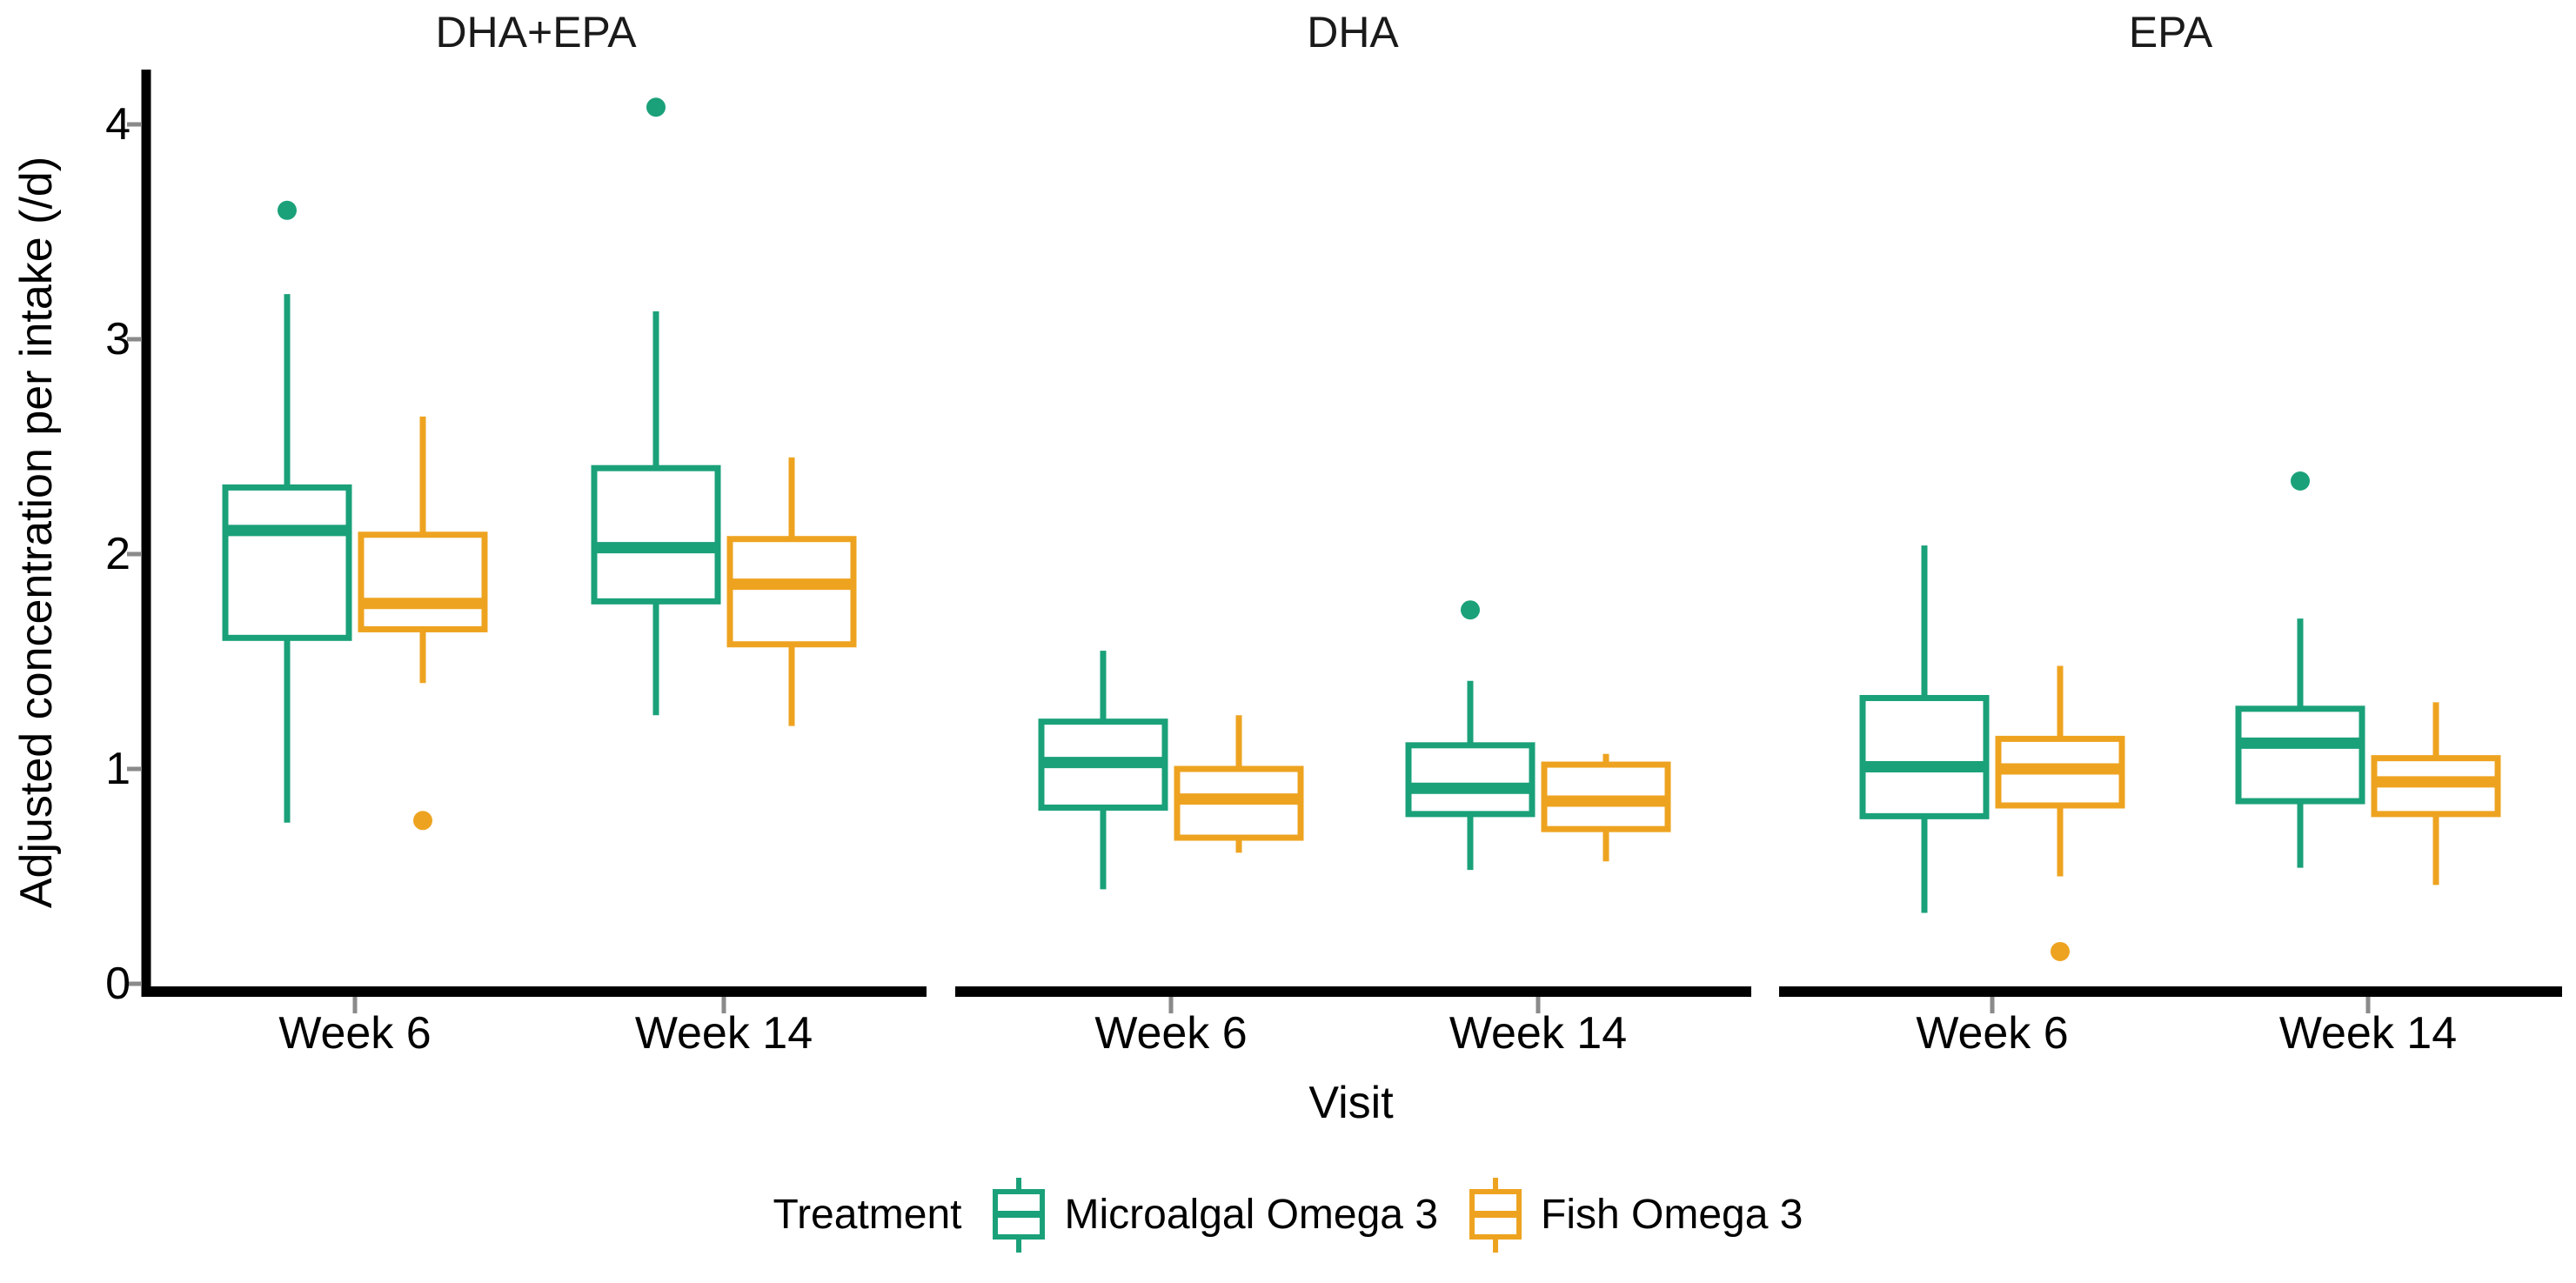 This screenshot has width=2576, height=1283. Describe the element at coordinates (117, 124) in the screenshot. I see `y-tick-label-4: 4` at that location.